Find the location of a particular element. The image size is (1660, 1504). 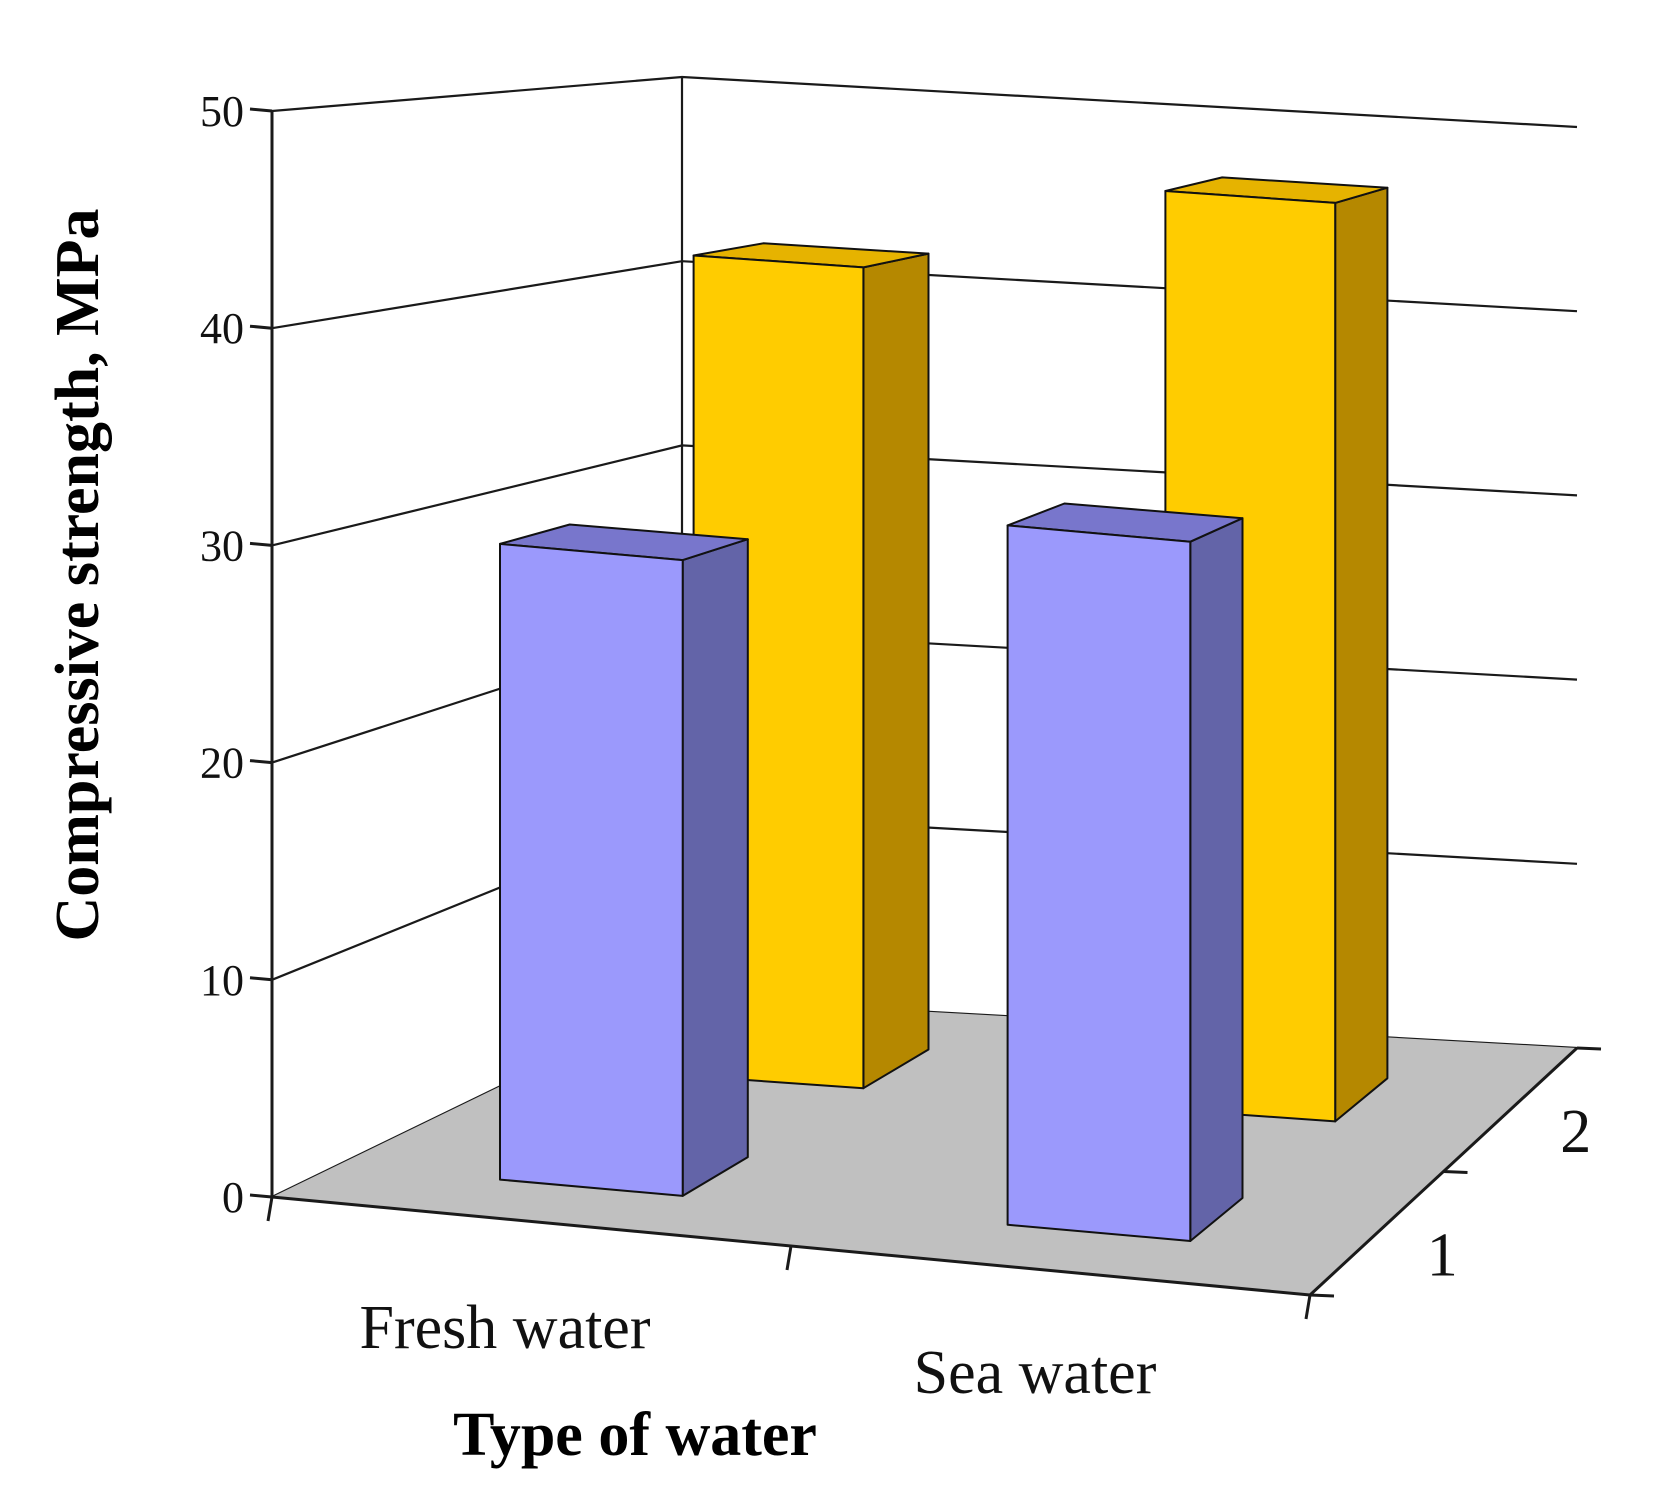

x-axis-title: Type of water is located at coordinates (635, 1435).